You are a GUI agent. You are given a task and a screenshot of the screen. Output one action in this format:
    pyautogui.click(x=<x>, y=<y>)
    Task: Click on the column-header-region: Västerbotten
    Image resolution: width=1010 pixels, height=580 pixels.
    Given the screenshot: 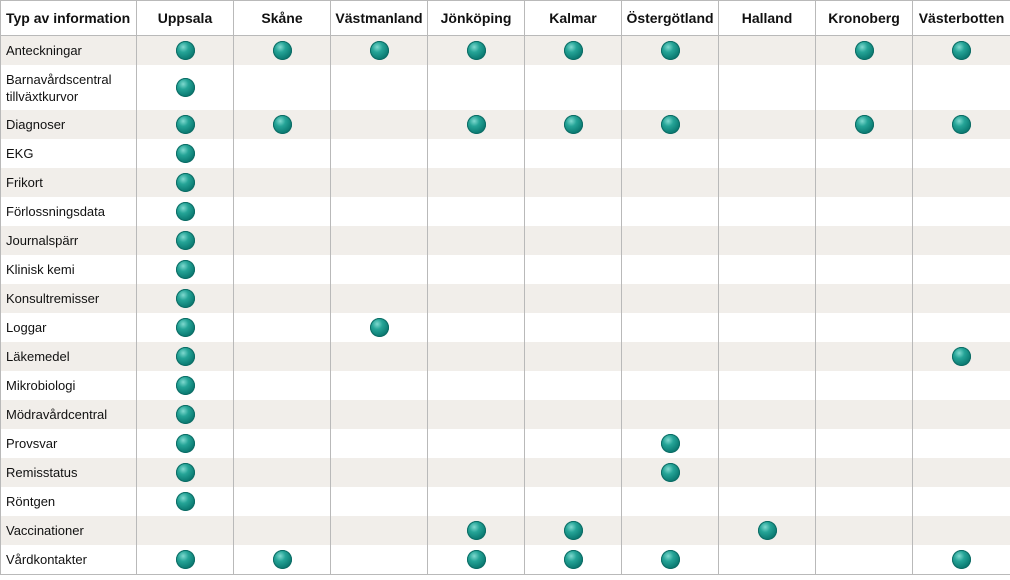 What is the action you would take?
    pyautogui.click(x=961, y=18)
    